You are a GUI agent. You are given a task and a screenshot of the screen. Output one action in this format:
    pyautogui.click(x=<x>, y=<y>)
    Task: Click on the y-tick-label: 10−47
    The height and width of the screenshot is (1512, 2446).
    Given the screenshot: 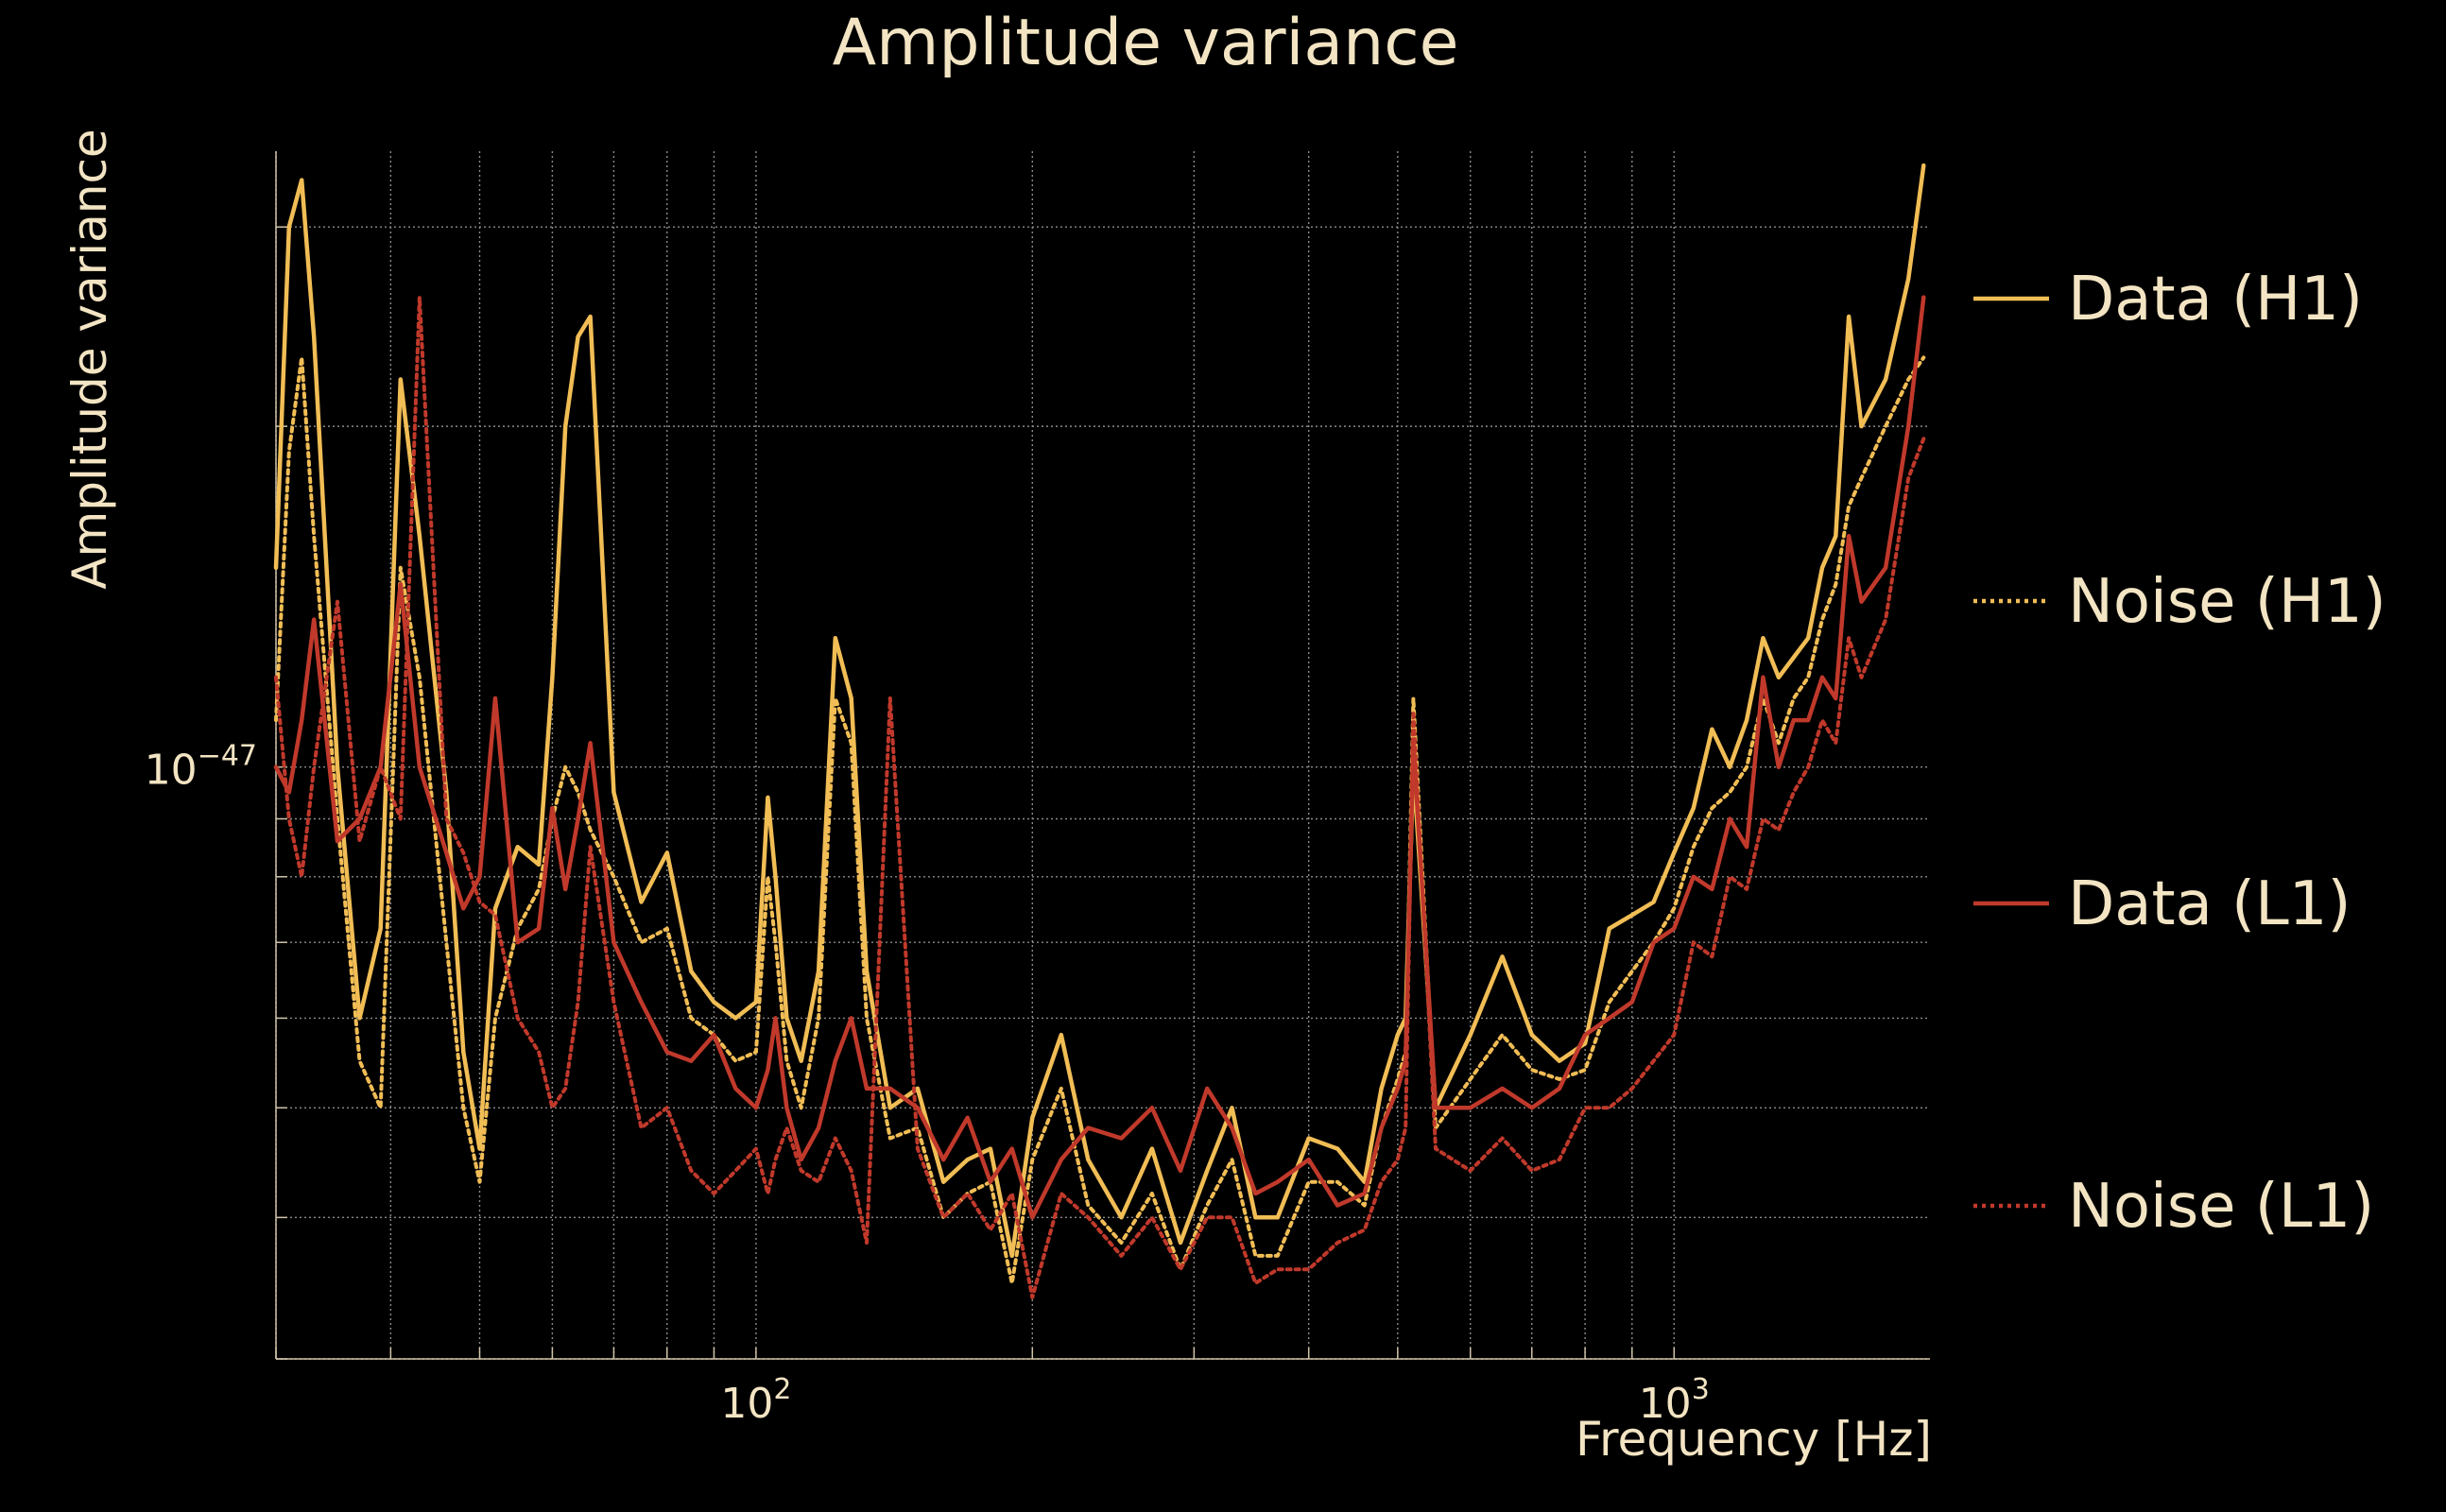 What is the action you would take?
    pyautogui.click(x=201, y=767)
    